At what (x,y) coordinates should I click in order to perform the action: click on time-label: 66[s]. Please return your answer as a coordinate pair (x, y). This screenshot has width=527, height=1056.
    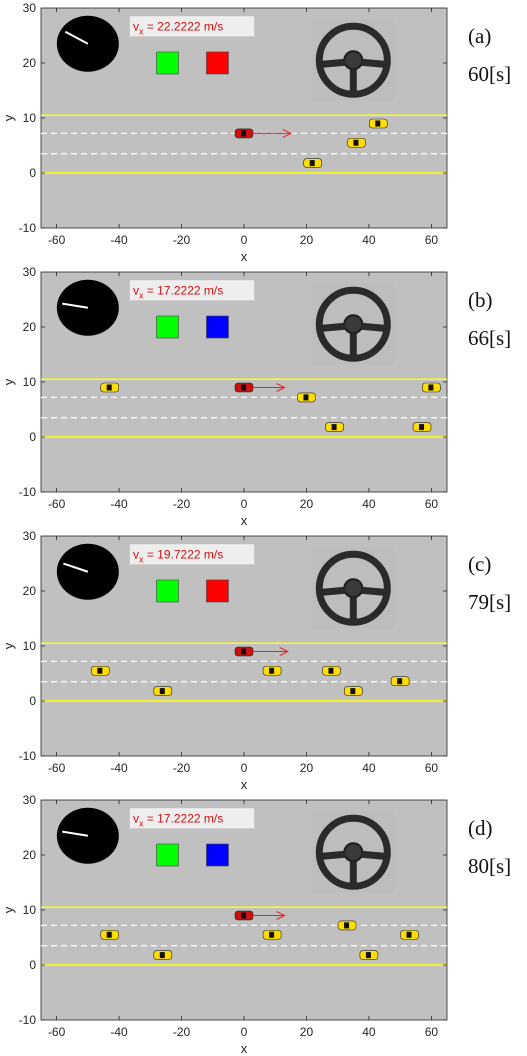
    Looking at the image, I should click on (489, 338).